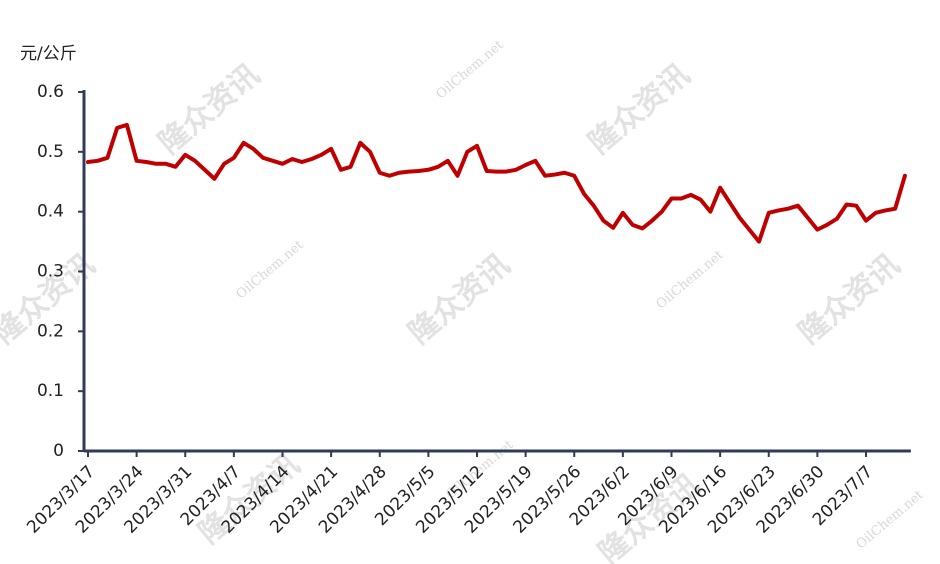 This screenshot has width=940, height=564. Describe the element at coordinates (50, 391) in the screenshot. I see `y-tick-label: 0.1` at that location.